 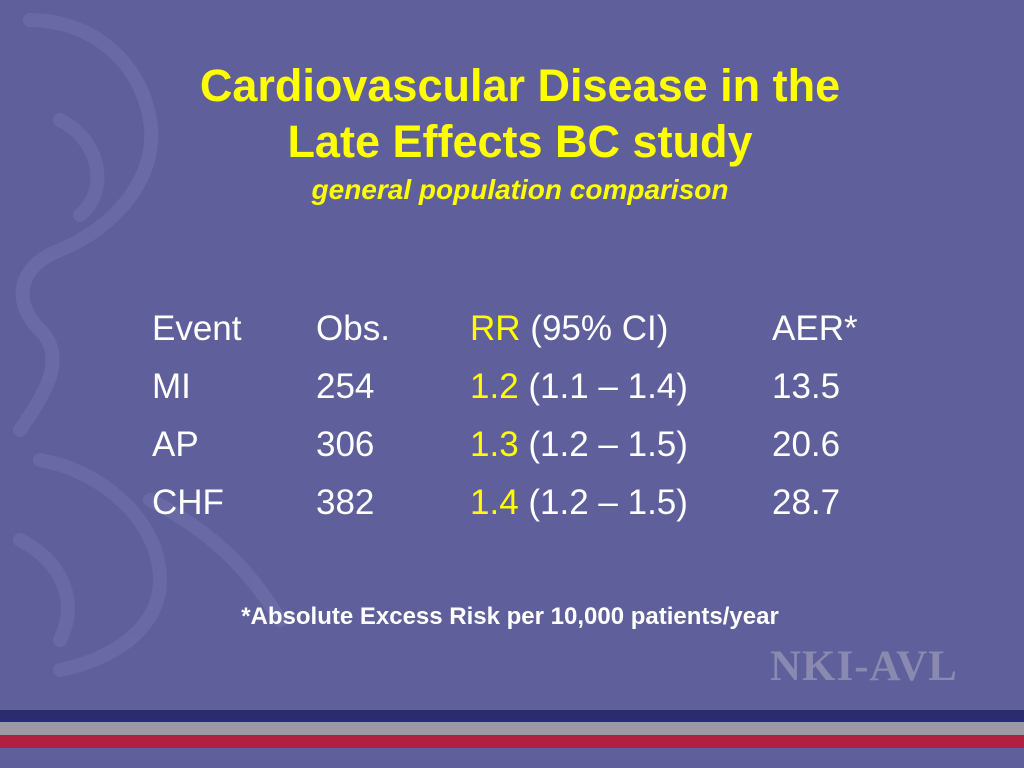 I want to click on cell-event: CHF, so click(x=188, y=502).